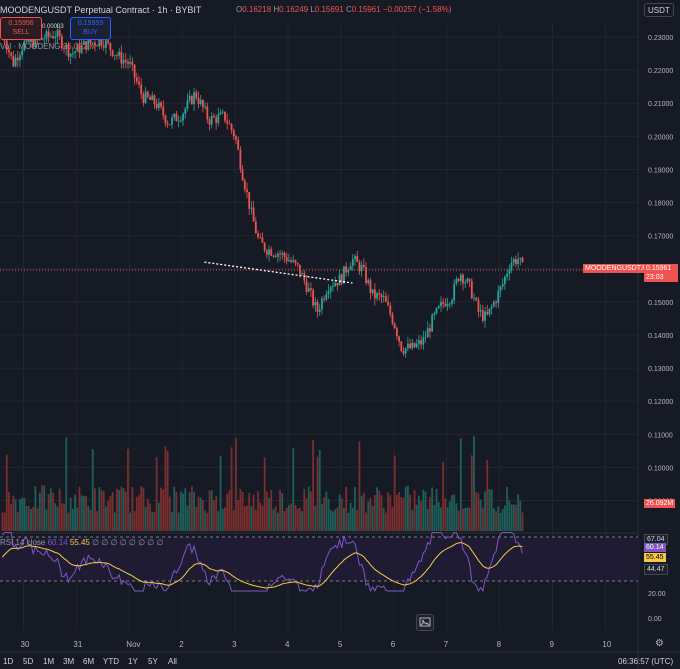 The width and height of the screenshot is (680, 669). Describe the element at coordinates (616, 268) in the screenshot. I see `symbol-price-tag: MOODENGUSDT.P` at that location.